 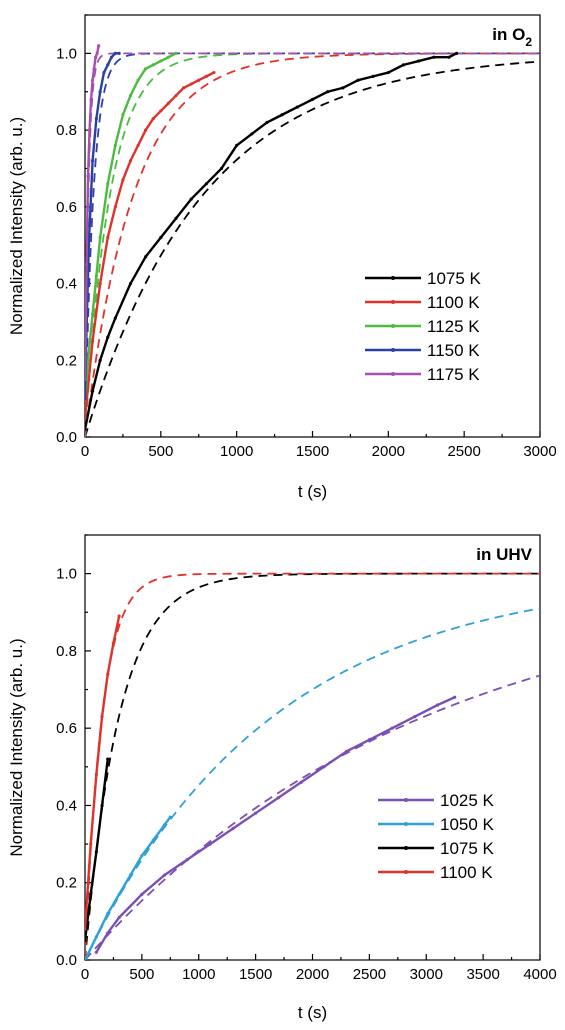 I want to click on y-tick-label: 0.0, so click(x=66, y=960).